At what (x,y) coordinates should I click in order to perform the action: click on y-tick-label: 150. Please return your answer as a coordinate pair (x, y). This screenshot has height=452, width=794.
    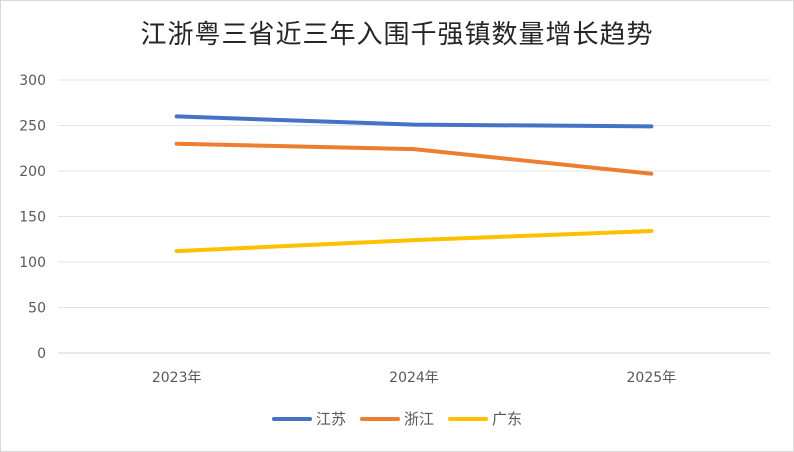
    Looking at the image, I should click on (32, 218).